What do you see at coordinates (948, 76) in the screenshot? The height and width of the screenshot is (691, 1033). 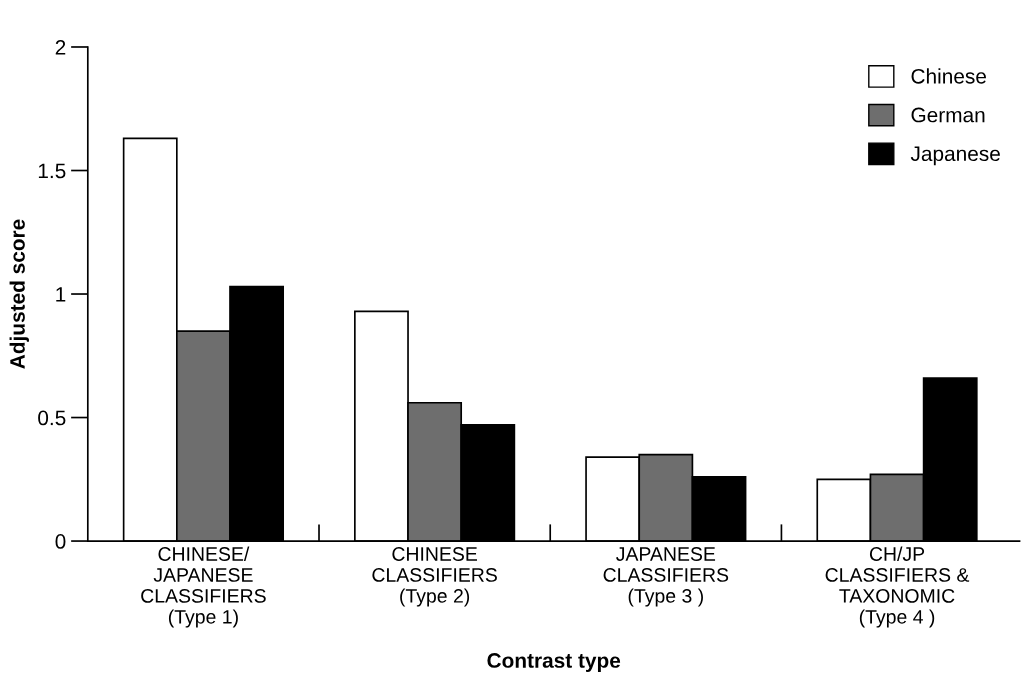 I see `legend-label: Chinese` at bounding box center [948, 76].